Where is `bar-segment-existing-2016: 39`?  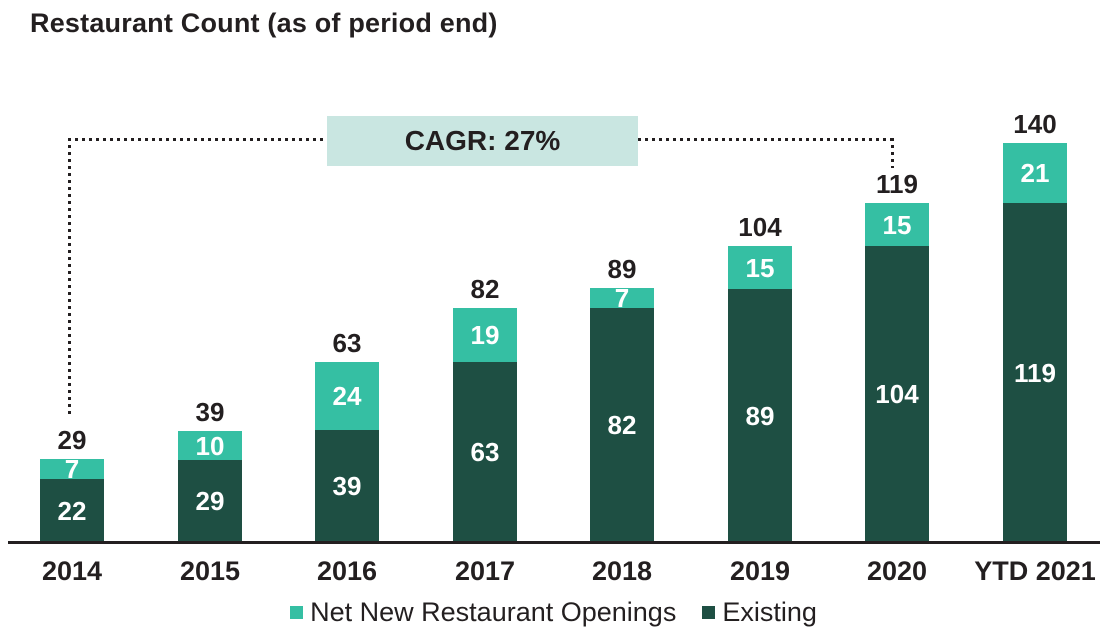
bar-segment-existing-2016: 39 is located at coordinates (347, 486).